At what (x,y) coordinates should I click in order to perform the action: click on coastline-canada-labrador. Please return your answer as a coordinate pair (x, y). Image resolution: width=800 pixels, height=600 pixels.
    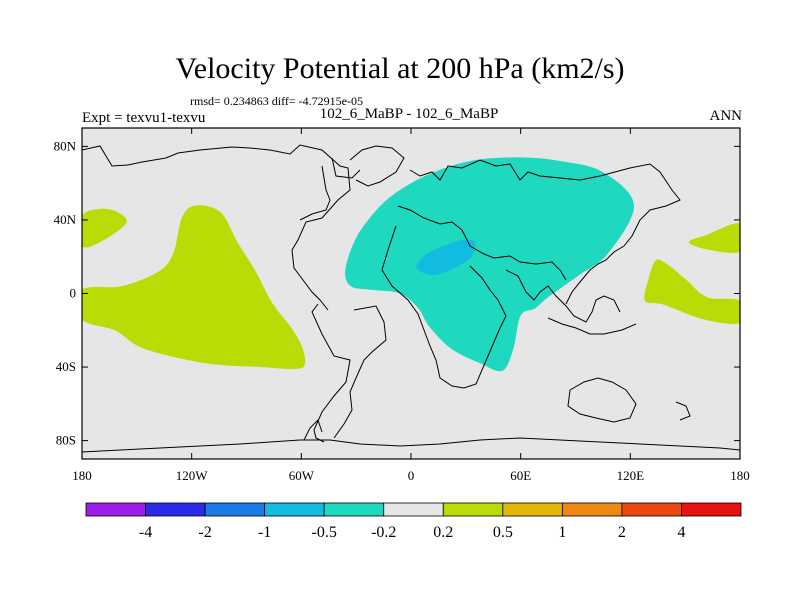
    Looking at the image, I should click on (330, 189).